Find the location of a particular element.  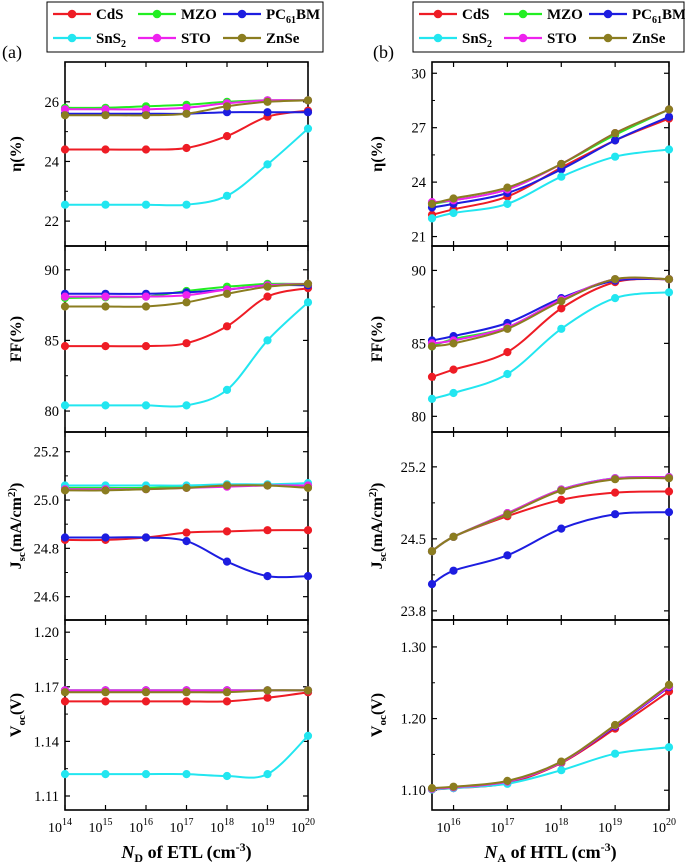

y-tick-label: 1.14 is located at coordinates (47, 742).